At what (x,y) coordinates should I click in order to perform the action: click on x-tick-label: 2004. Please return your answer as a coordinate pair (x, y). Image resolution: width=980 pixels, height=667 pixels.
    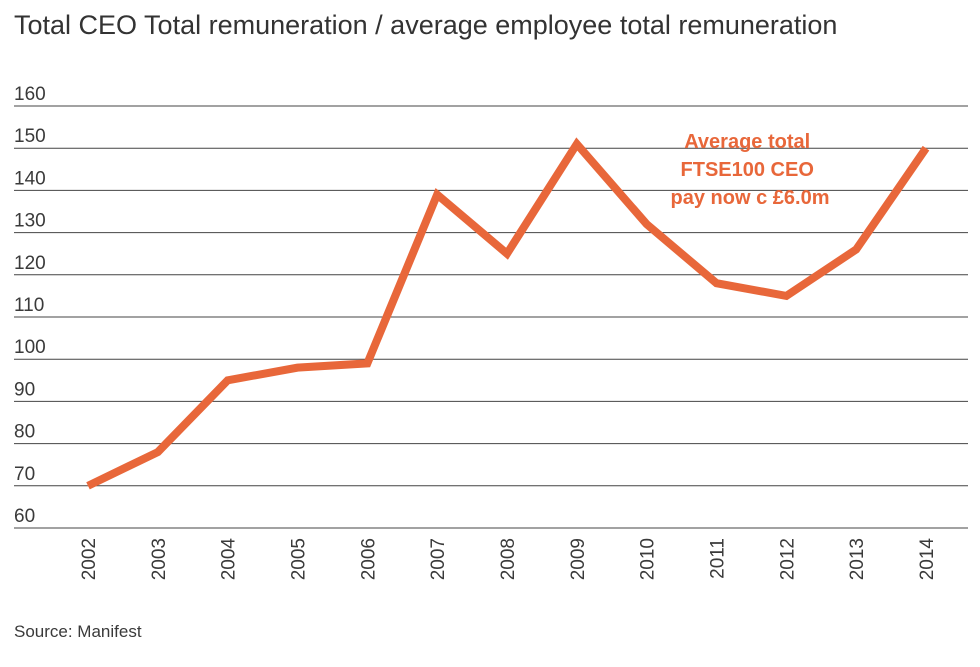
    Looking at the image, I should click on (229, 559).